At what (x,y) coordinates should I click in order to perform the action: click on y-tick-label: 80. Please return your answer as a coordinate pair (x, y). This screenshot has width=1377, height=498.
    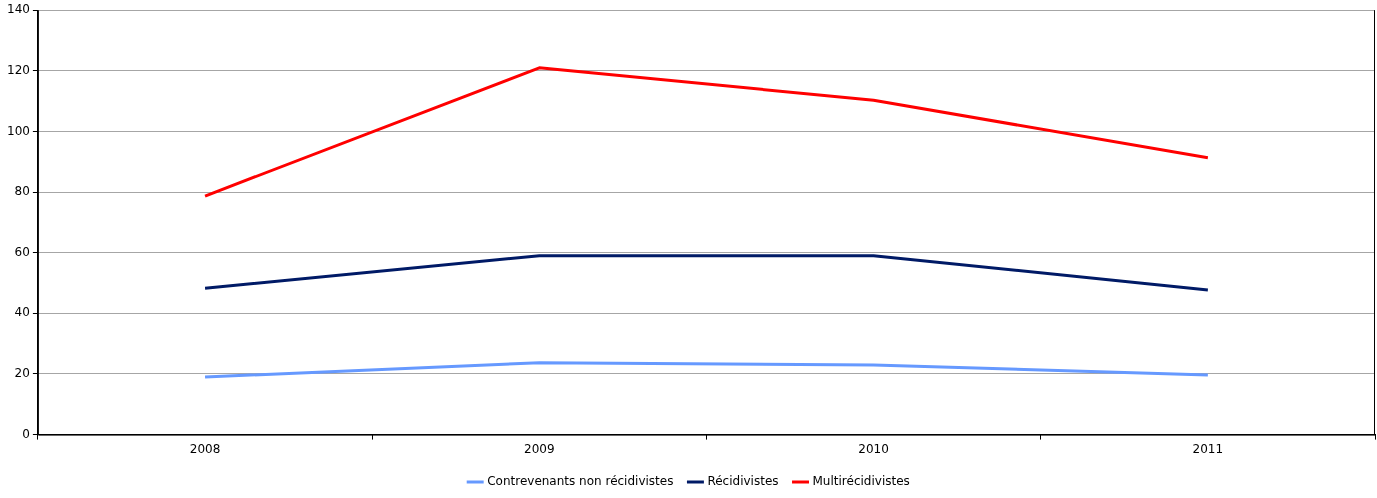
    Looking at the image, I should click on (22, 191).